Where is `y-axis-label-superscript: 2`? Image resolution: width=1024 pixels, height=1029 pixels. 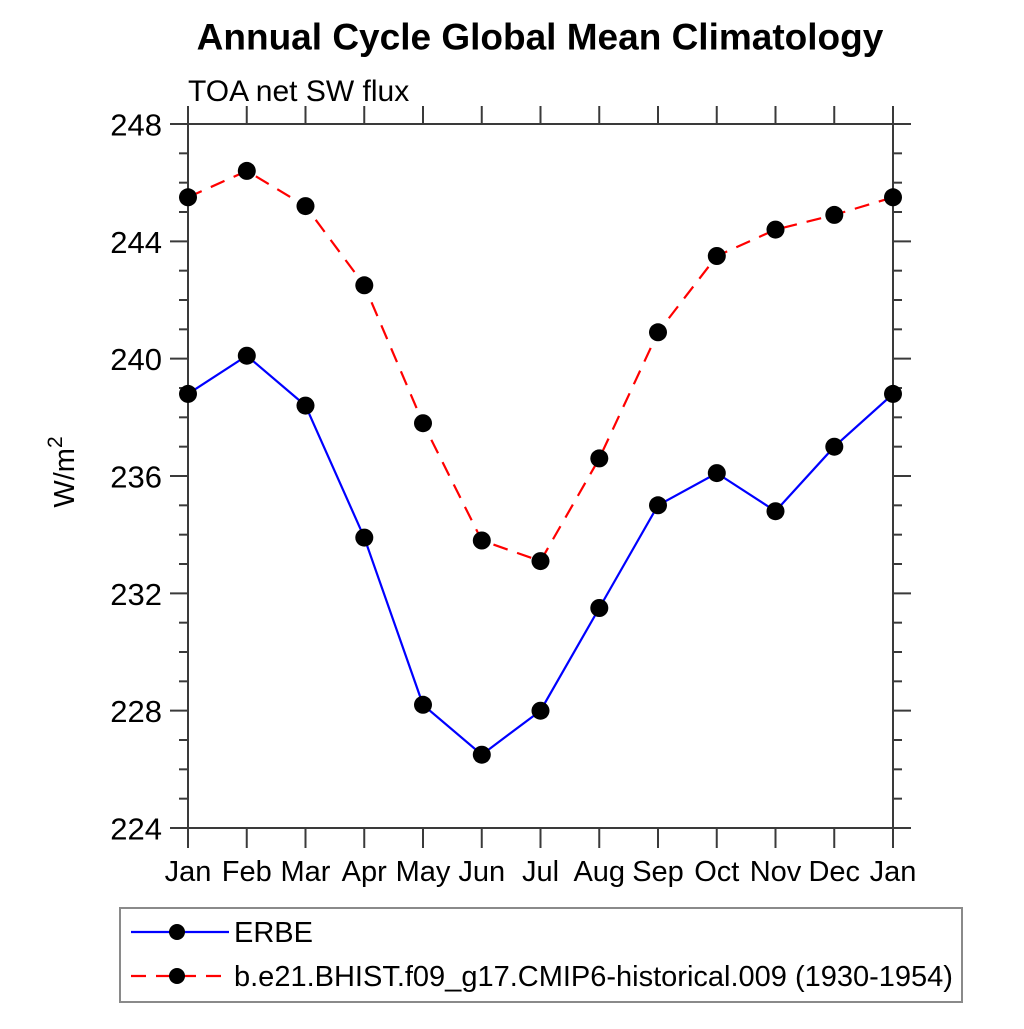
y-axis-label-superscript: 2 is located at coordinates (55, 442).